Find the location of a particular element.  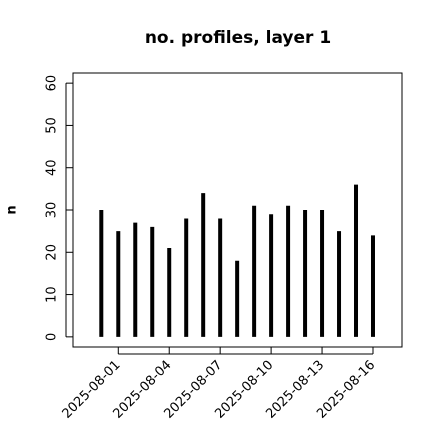

chart-title: no. profiles, layer 1 is located at coordinates (238, 38).